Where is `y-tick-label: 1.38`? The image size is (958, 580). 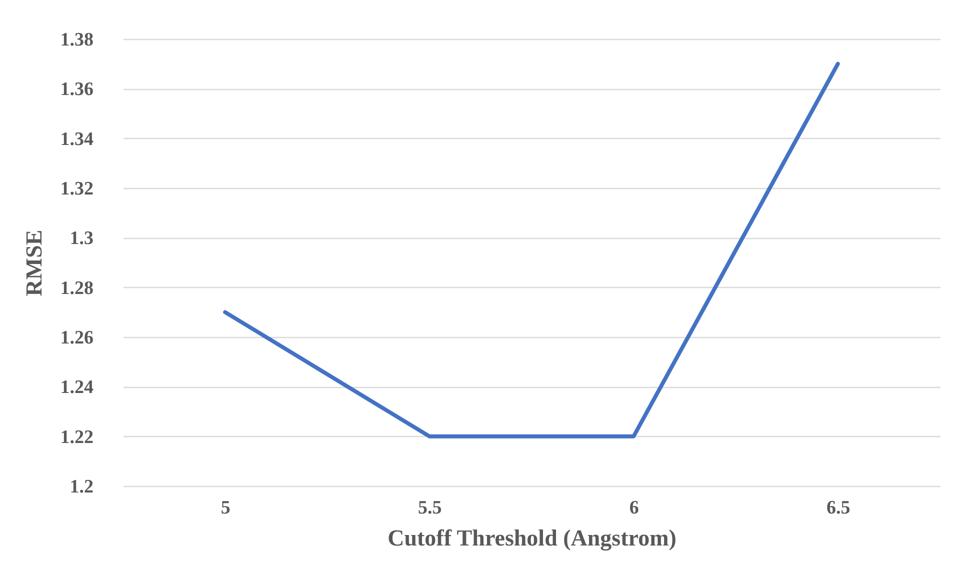 y-tick-label: 1.38 is located at coordinates (77, 40).